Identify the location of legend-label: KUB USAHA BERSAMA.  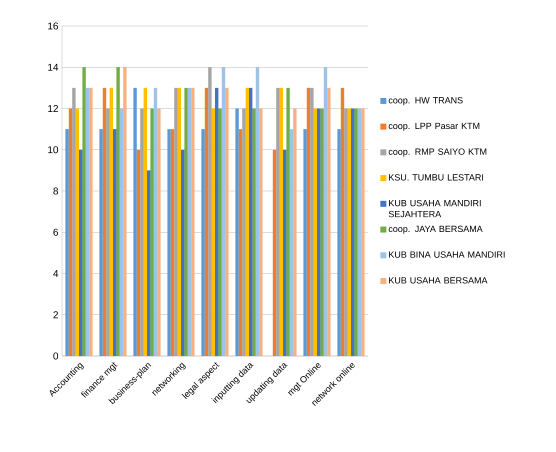
(438, 280).